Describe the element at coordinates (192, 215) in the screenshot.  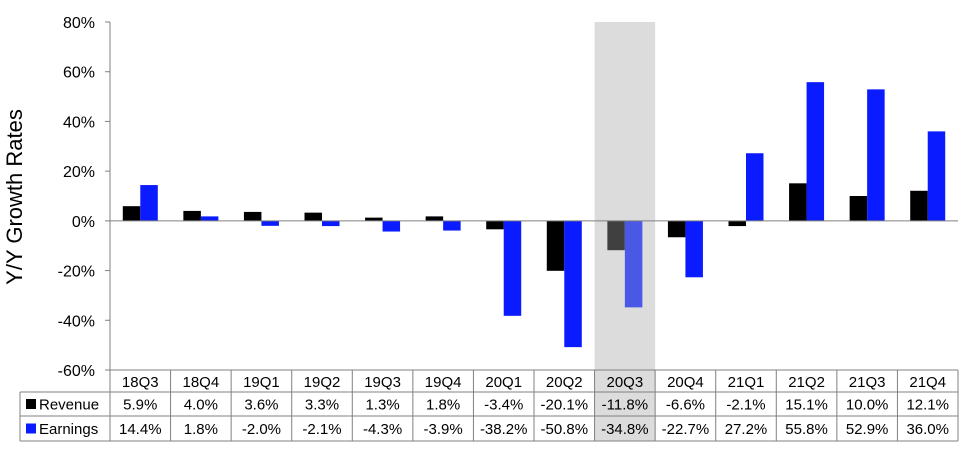
I see `bar-revenue-18Q4` at that location.